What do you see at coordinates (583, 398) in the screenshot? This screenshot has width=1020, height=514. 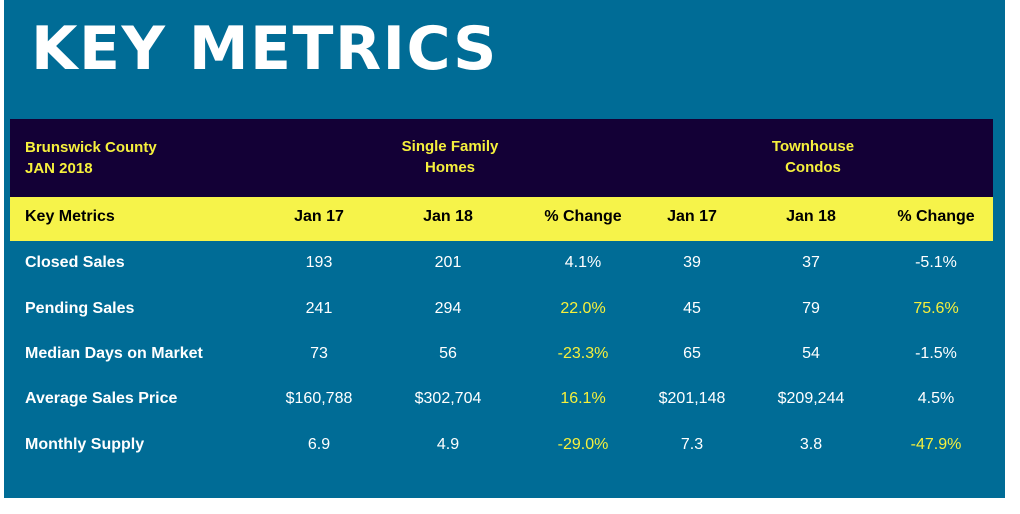 I see `table-cell-highlight: 16.1%` at bounding box center [583, 398].